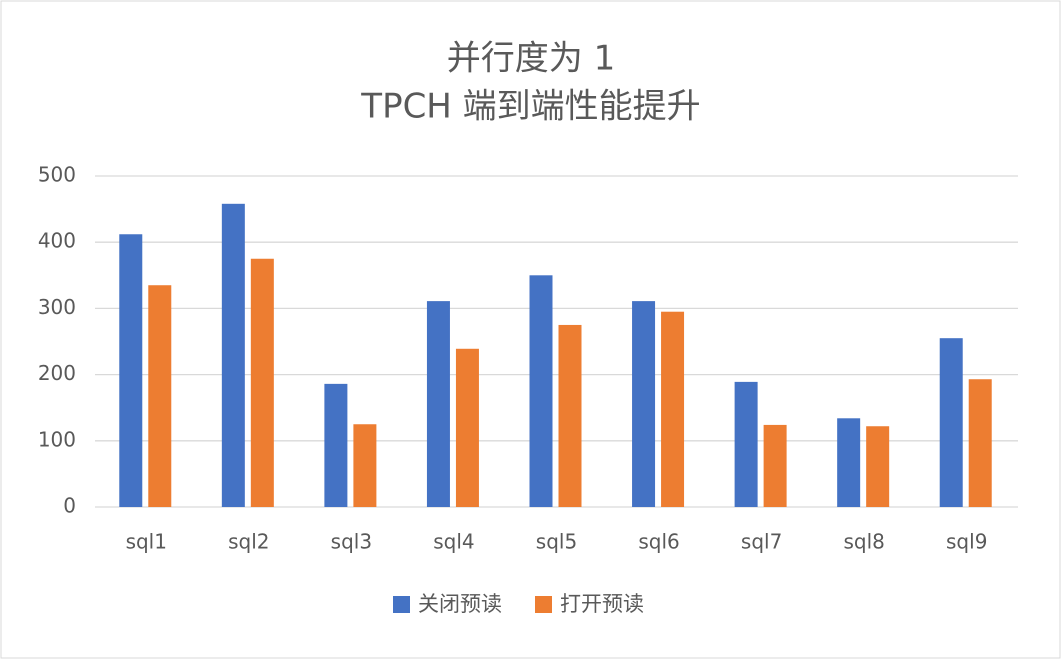 The height and width of the screenshot is (662, 1063). What do you see at coordinates (57, 439) in the screenshot?
I see `y-tick-label: 100` at bounding box center [57, 439].